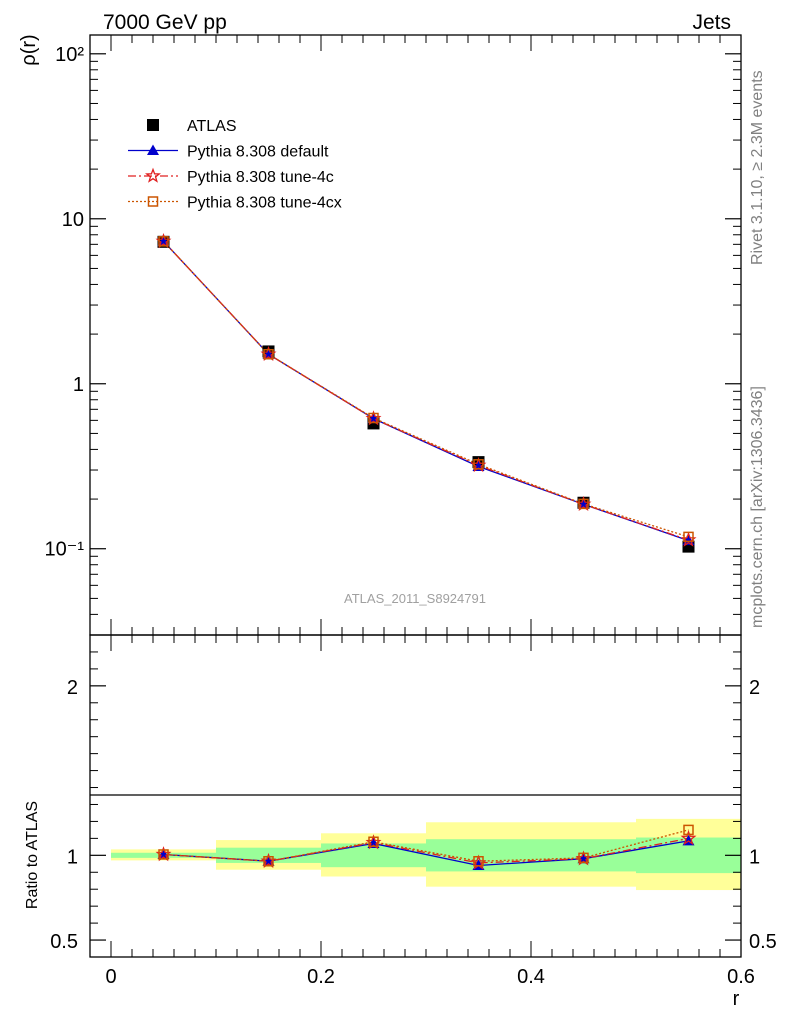 The height and width of the screenshot is (1024, 786). What do you see at coordinates (32, 855) in the screenshot?
I see `ratio-y-axis-label: Ratio to ATLAS` at bounding box center [32, 855].